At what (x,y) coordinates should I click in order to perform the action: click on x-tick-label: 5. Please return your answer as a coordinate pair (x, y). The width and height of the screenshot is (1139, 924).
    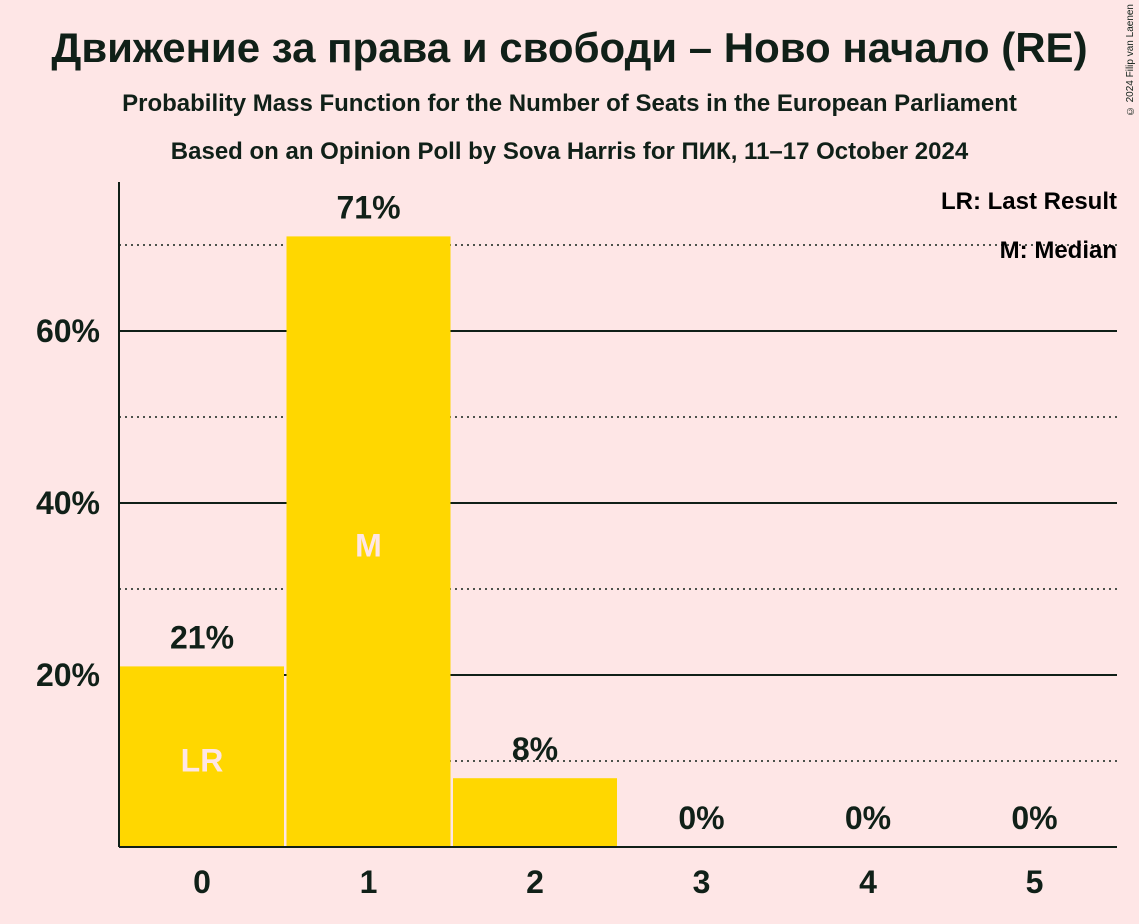
    Looking at the image, I should click on (1035, 882).